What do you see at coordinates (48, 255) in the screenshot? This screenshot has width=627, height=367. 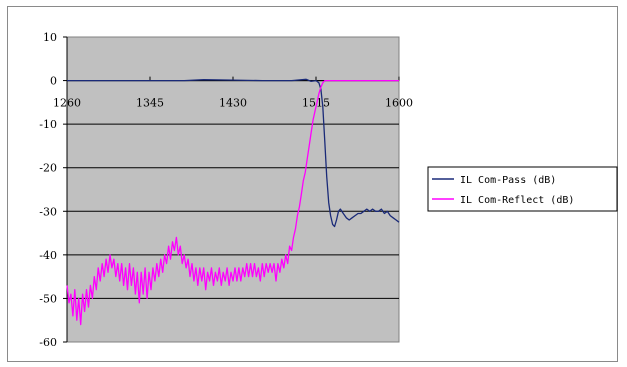 I see `y-tick-label: -40` at bounding box center [48, 255].